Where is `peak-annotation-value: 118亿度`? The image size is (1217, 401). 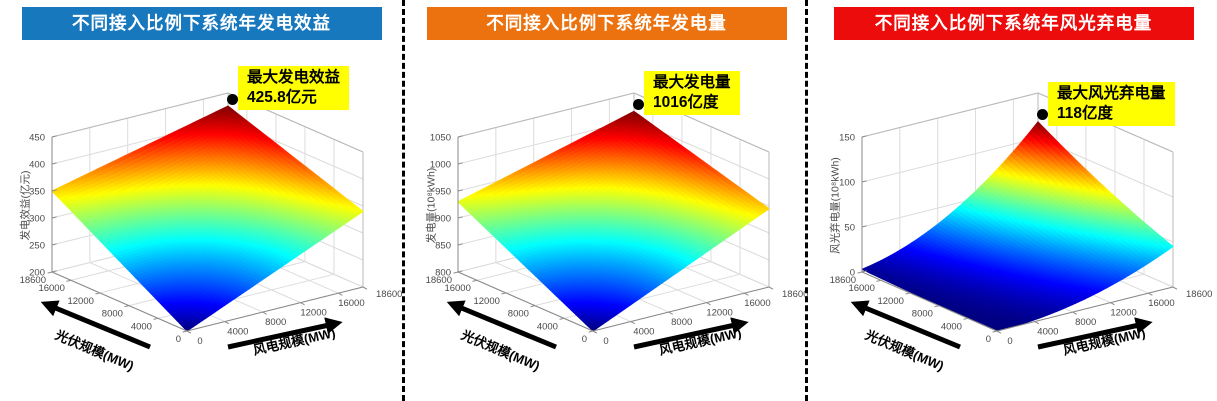
peak-annotation-value: 118亿度 is located at coordinates (1085, 113).